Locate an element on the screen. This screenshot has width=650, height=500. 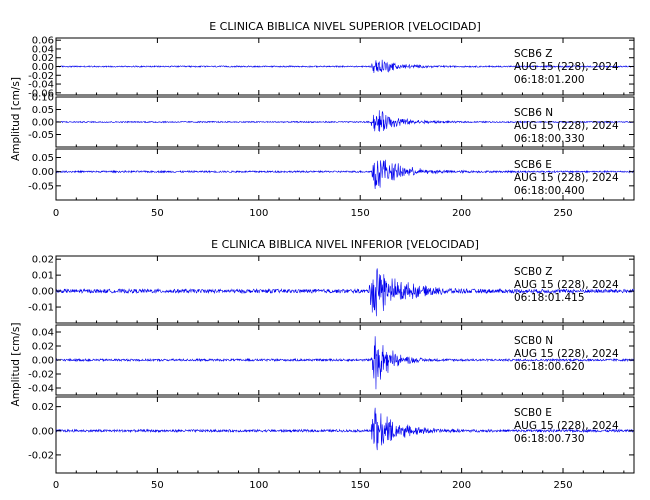
y-tick-label: -0.01 is located at coordinates (41, 308).